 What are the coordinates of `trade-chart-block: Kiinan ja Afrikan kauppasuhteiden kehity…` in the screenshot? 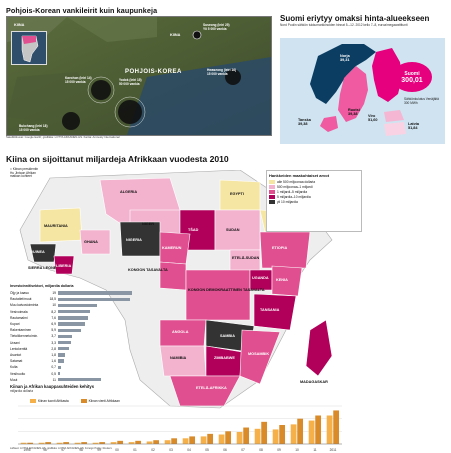 It's located at (180, 418).